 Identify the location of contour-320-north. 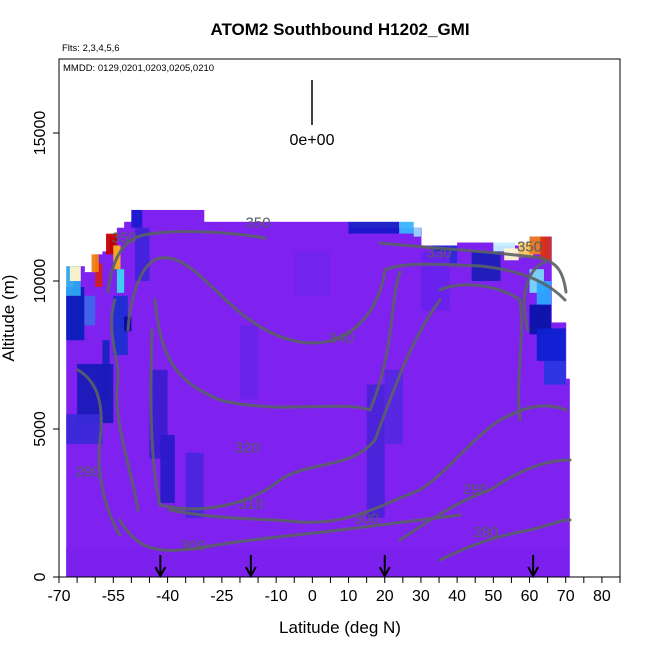
(480, 352).